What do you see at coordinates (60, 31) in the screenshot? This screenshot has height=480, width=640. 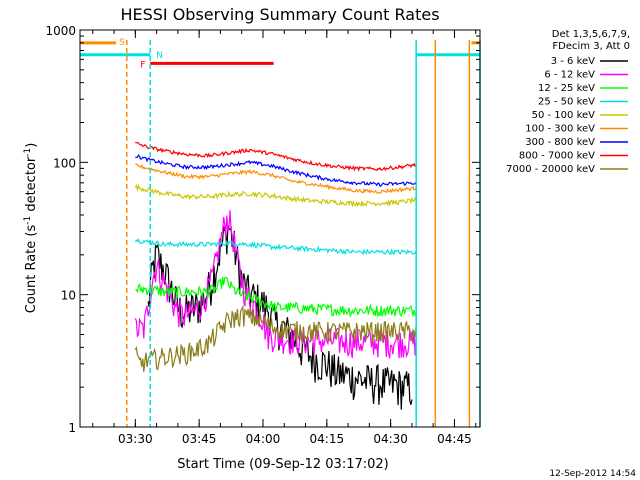 I see `y-tick-label: 1000` at bounding box center [60, 31].